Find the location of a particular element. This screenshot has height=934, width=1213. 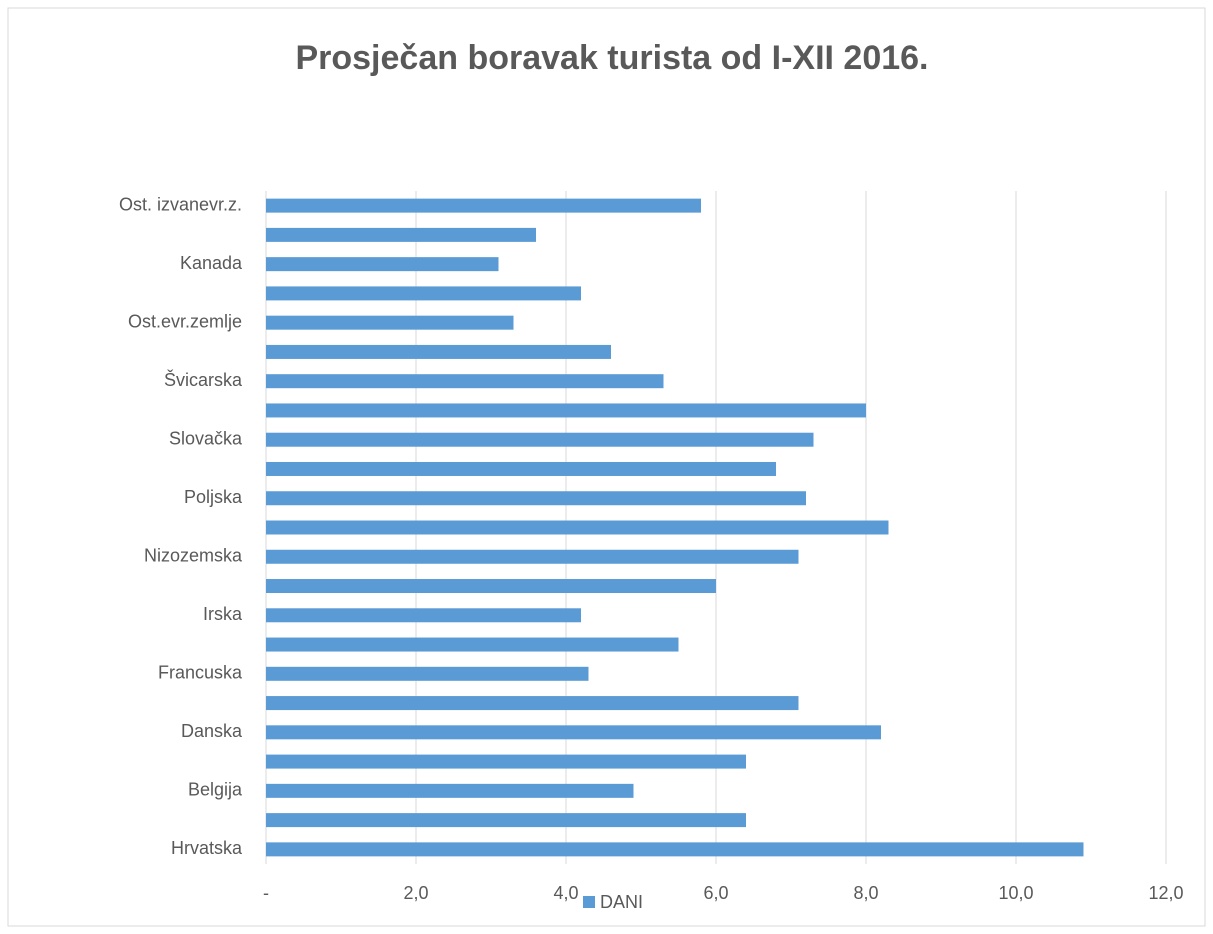

x-tick-label: 6,0 is located at coordinates (715, 893).